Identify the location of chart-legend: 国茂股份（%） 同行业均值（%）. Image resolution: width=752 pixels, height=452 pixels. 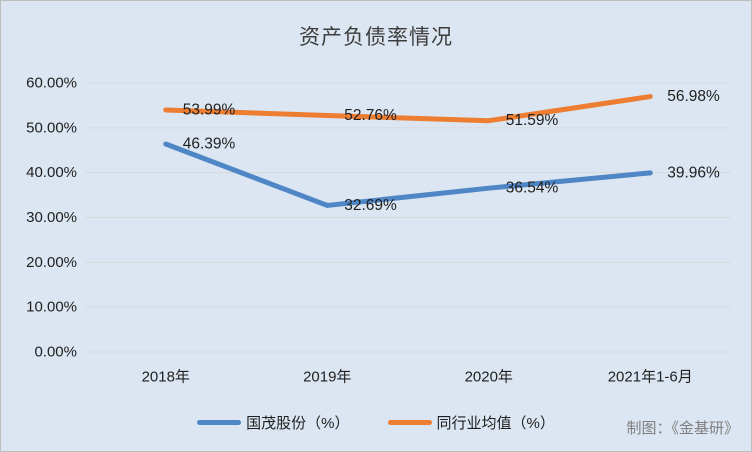
(376, 422).